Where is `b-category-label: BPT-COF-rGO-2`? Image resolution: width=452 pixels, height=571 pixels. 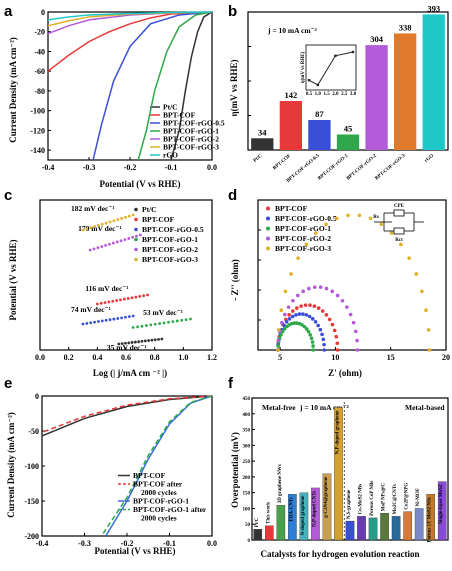
b-category-label: BPT-COF-rGO-2 is located at coordinates (362, 167).